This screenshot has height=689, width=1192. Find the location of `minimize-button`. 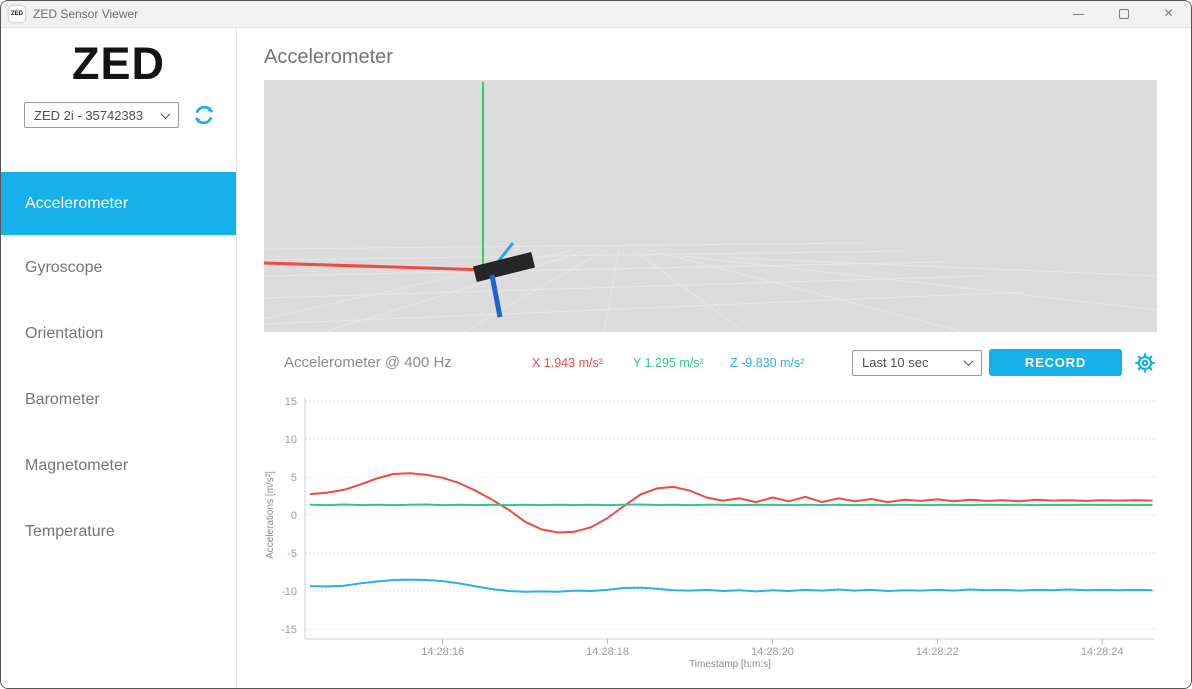

minimize-button is located at coordinates (1078, 14).